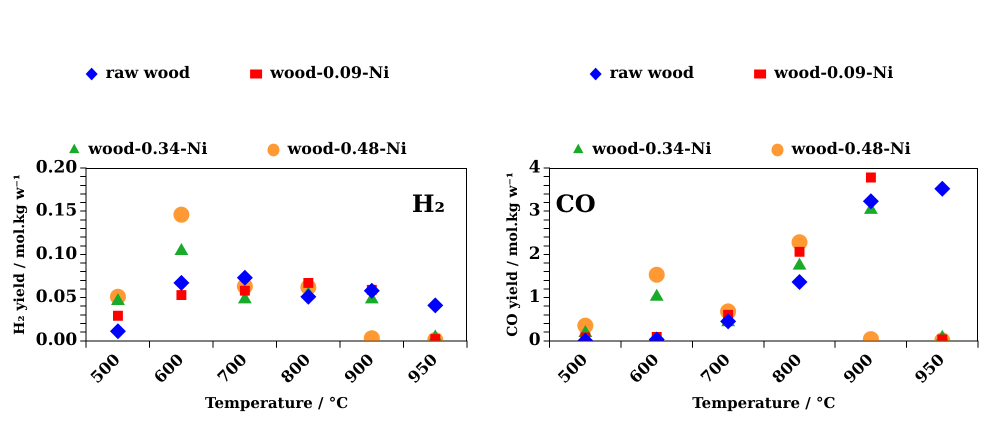 The width and height of the screenshot is (986, 421). I want to click on x-tick-label: 700, so click(232, 368).